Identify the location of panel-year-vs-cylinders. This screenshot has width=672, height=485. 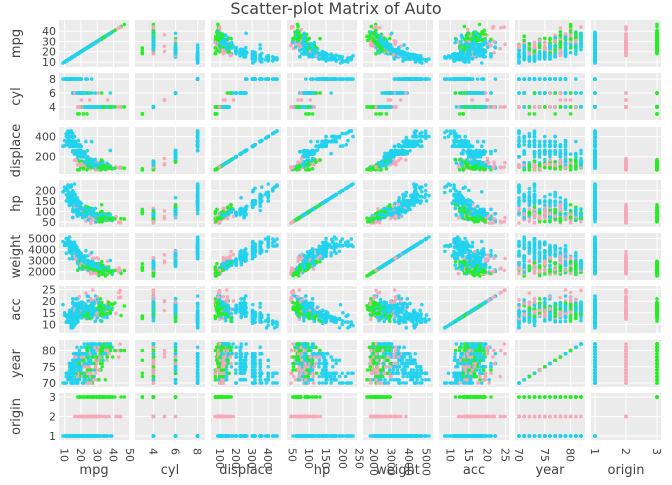
(170, 363).